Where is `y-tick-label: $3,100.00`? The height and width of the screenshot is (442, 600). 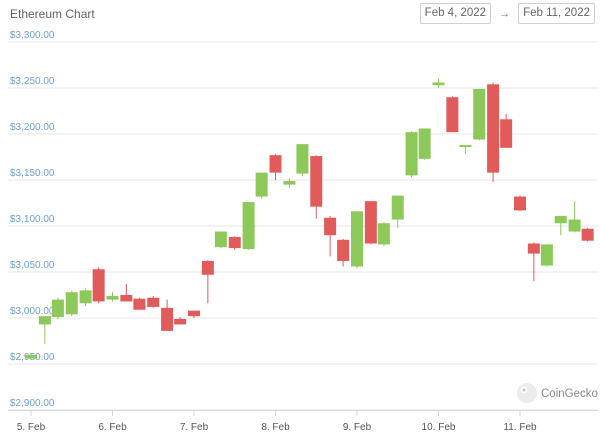
y-tick-label: $3,100.00 is located at coordinates (32, 219).